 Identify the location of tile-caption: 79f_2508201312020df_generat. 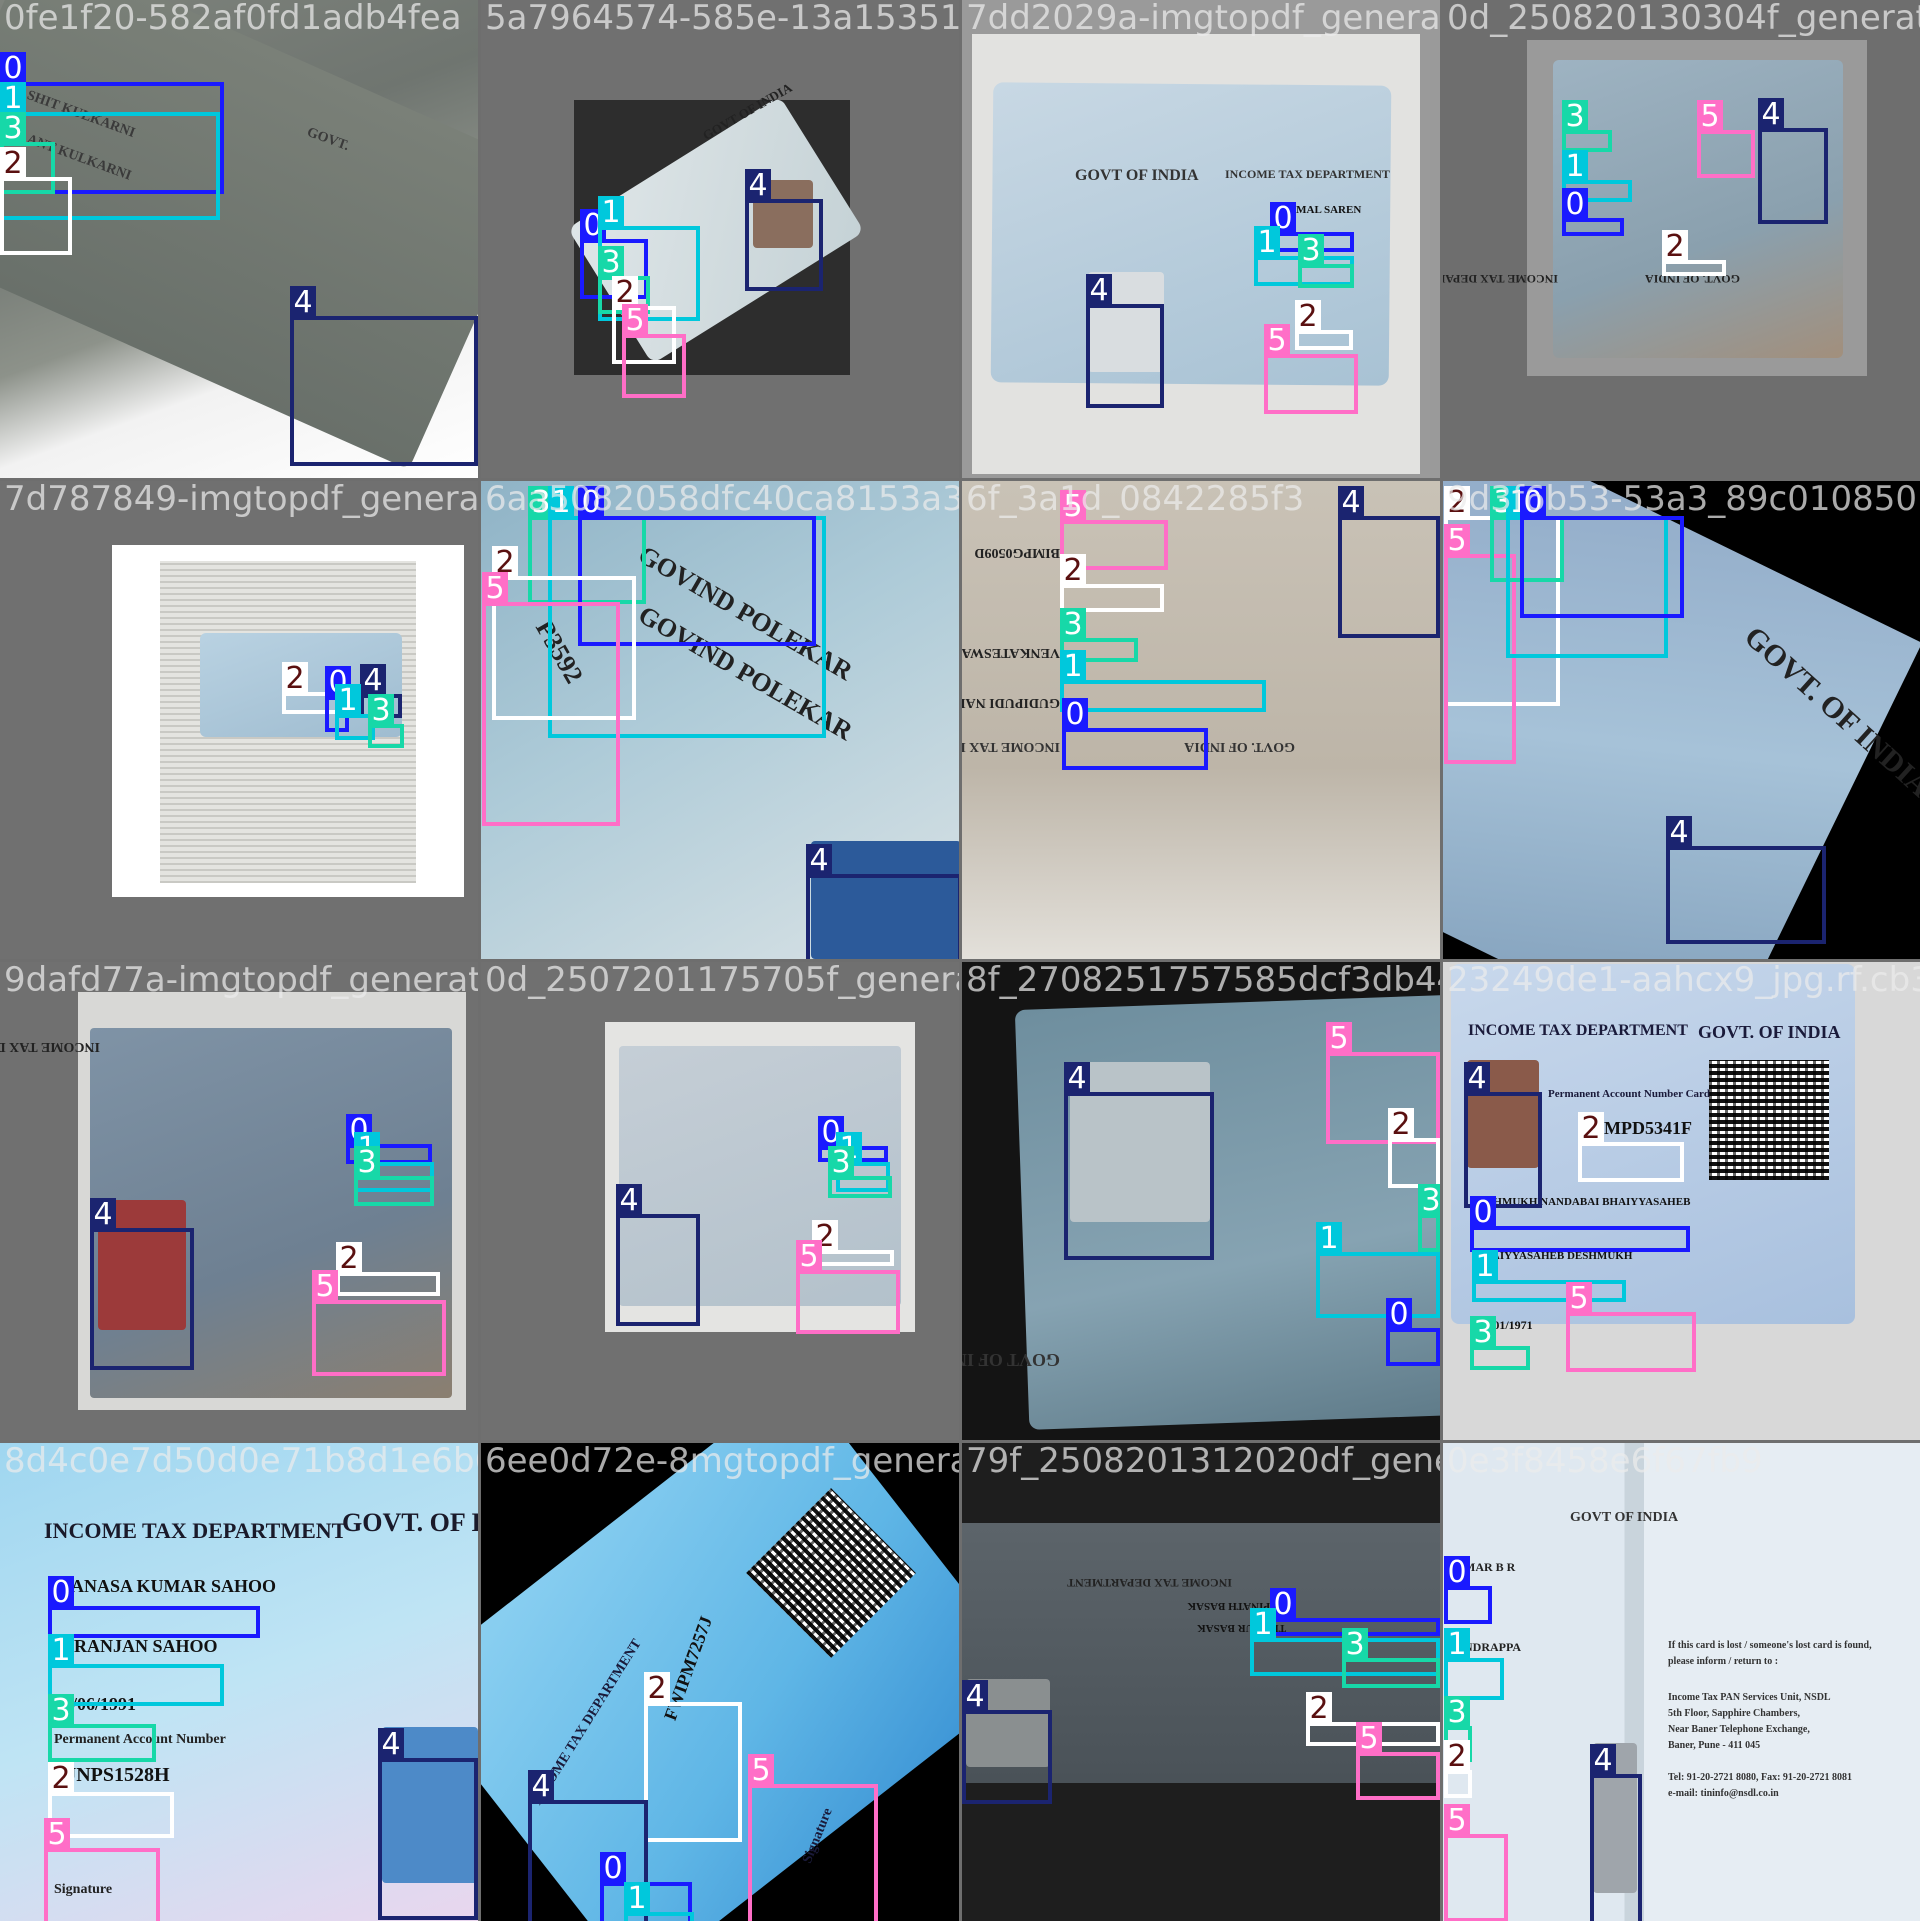
(1203, 1462).